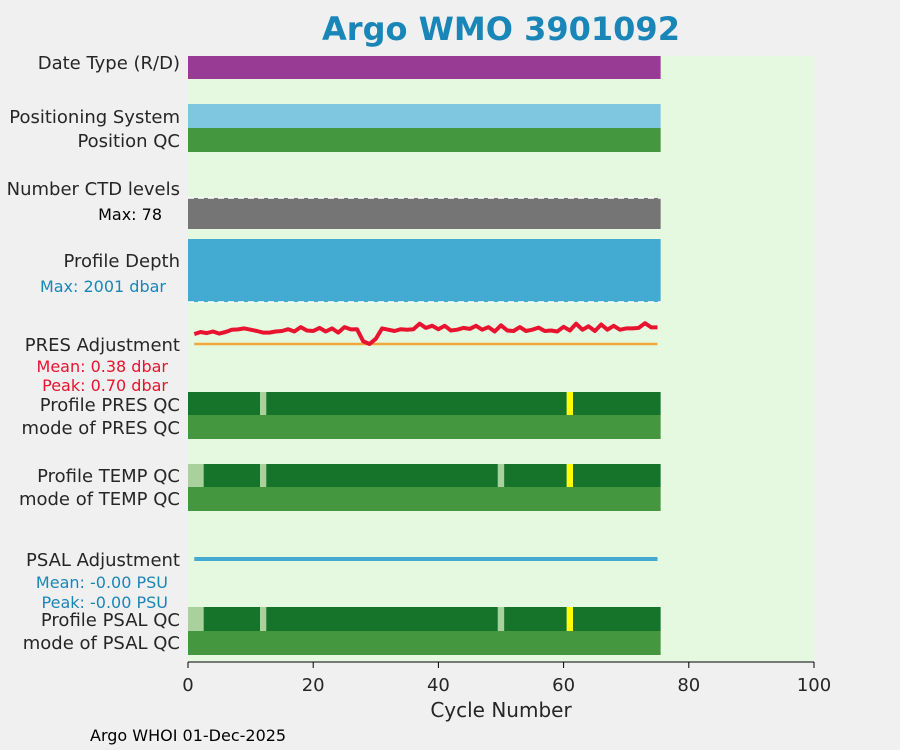  I want to click on x-tick-label-0: 0, so click(187, 685).